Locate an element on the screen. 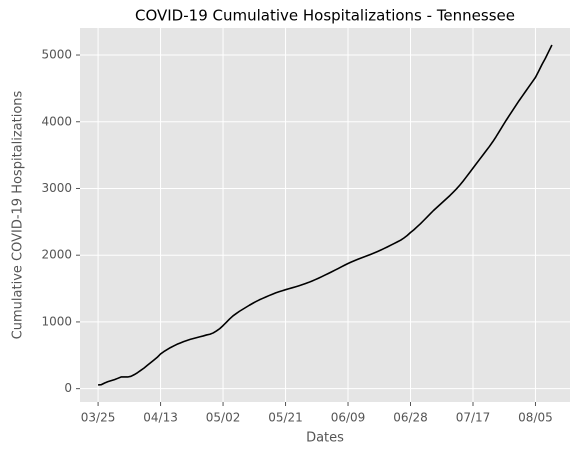  x-tick-label: 04/13 is located at coordinates (160, 418).